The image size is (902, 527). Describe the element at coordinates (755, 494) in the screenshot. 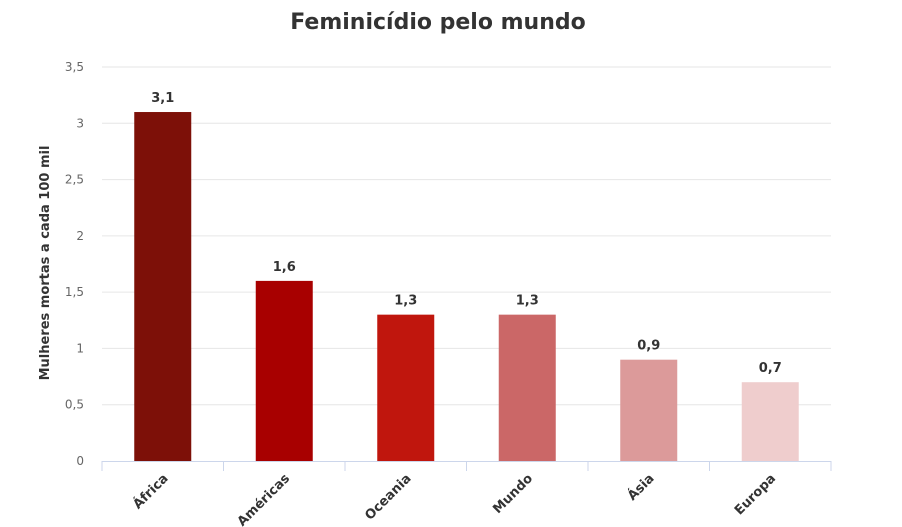

I see `x-tick-label: Europa` at that location.